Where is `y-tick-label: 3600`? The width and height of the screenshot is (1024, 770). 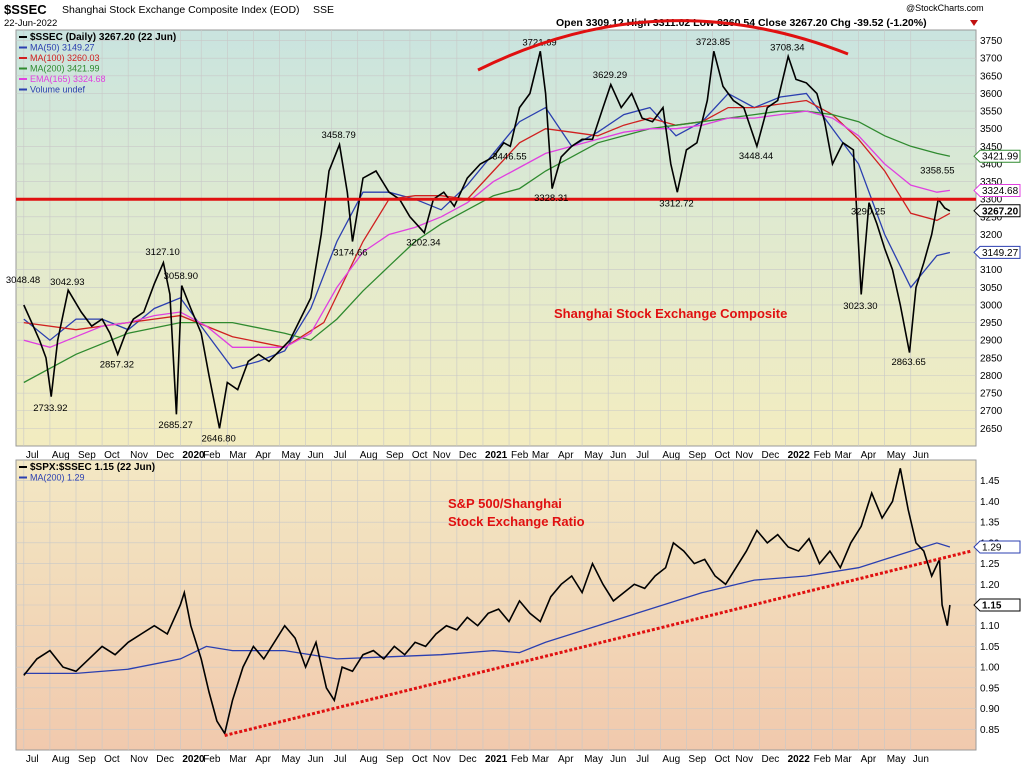 y-tick-label: 3600 is located at coordinates (991, 94).